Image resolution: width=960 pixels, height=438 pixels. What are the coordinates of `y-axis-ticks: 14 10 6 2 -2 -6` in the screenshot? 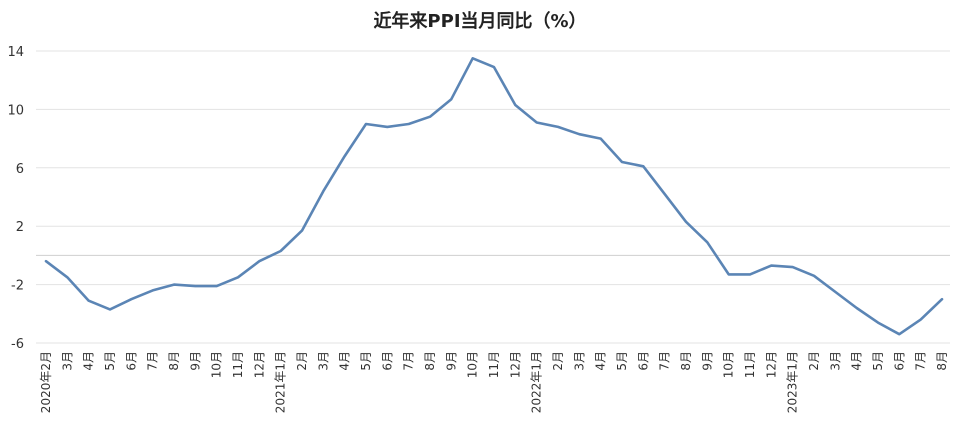 It's located at (15, 198).